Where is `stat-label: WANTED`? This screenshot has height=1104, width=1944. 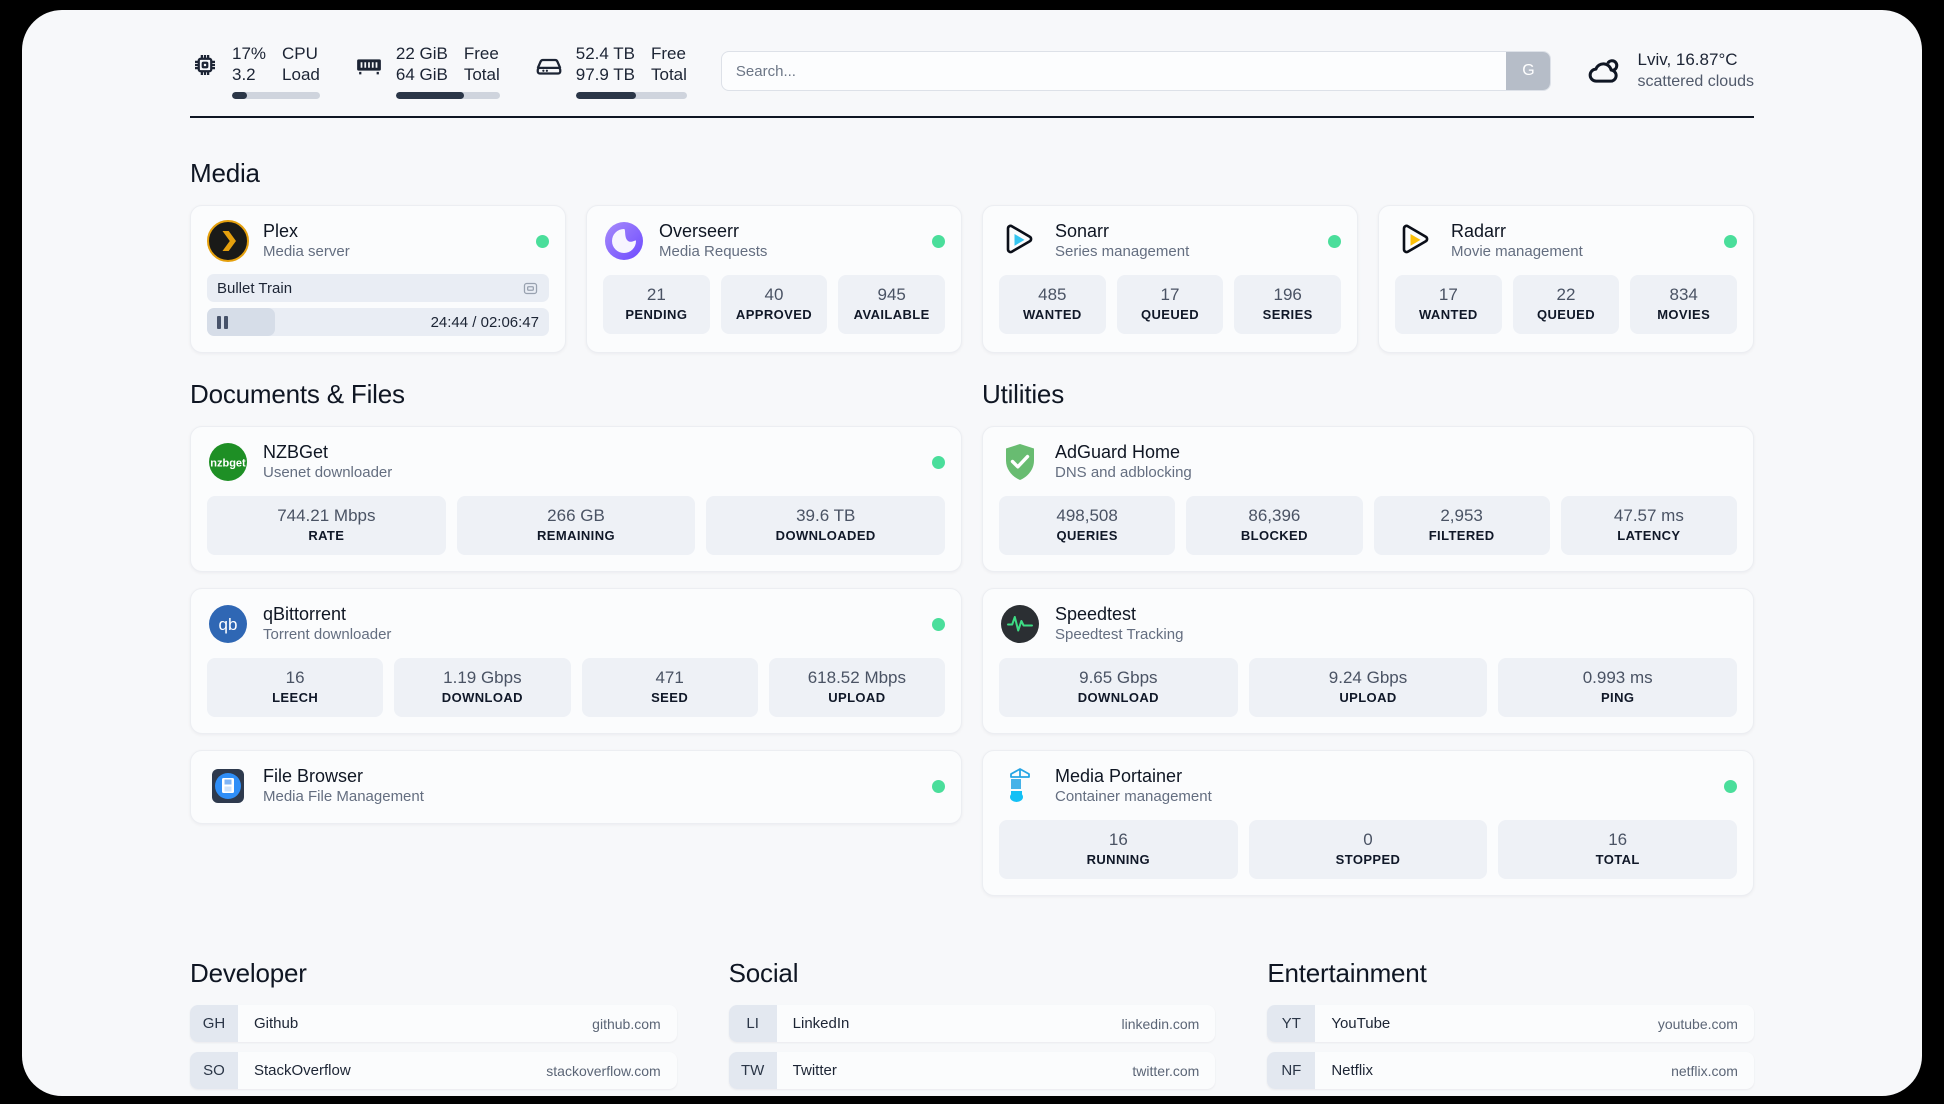
stat-label: WANTED is located at coordinates (1052, 314).